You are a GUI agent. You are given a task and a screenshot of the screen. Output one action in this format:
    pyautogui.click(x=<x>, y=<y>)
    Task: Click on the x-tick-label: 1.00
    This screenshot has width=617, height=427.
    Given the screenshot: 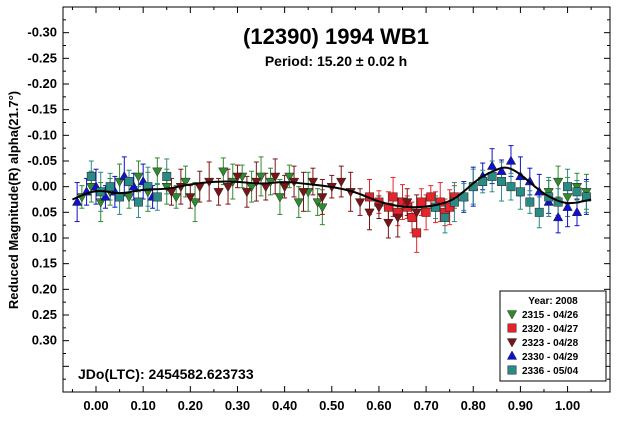 What is the action you would take?
    pyautogui.click(x=567, y=405)
    